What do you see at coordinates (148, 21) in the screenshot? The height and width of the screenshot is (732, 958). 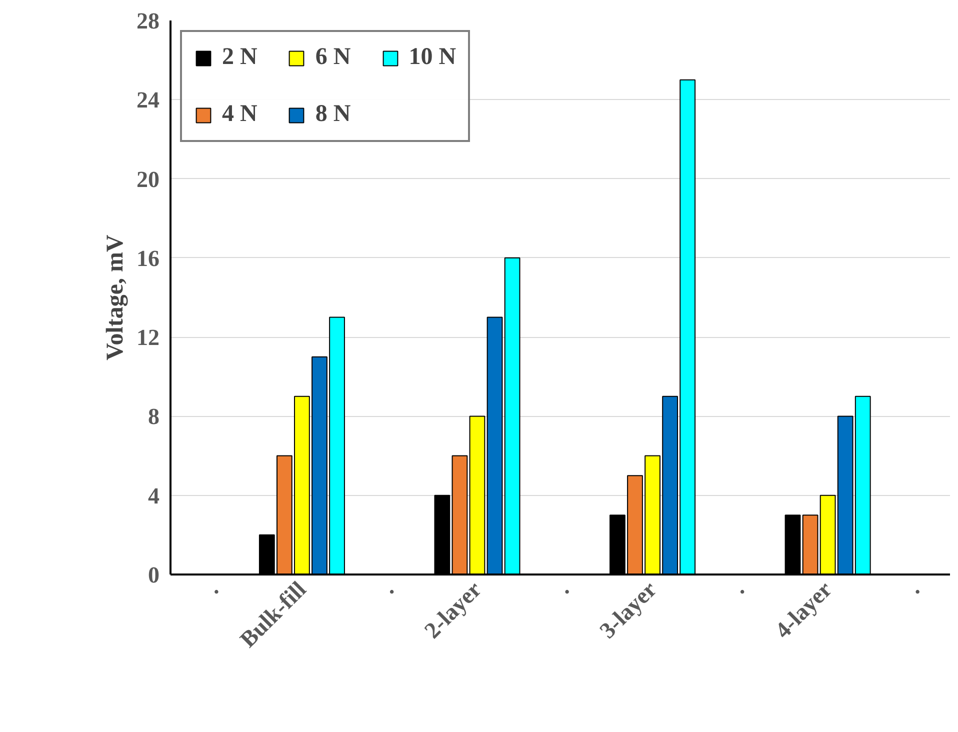 I see `y-tick-label: 28` at bounding box center [148, 21].